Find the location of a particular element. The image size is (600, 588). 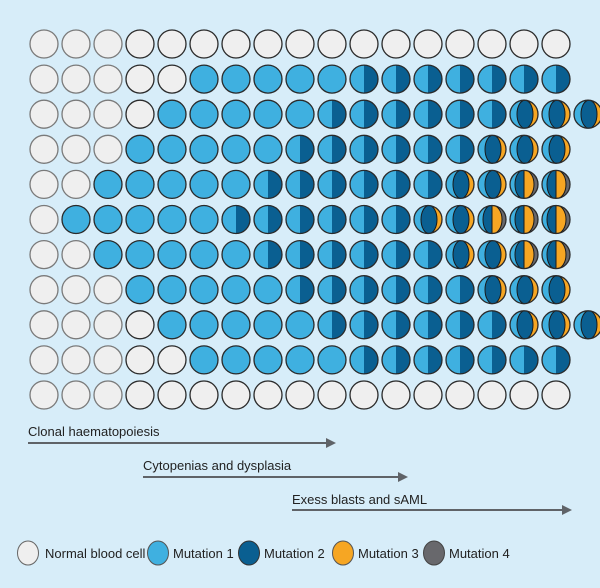

phase-cytopenias-dysplasia: Cytopenias and dysplasia is located at coordinates (275, 470).